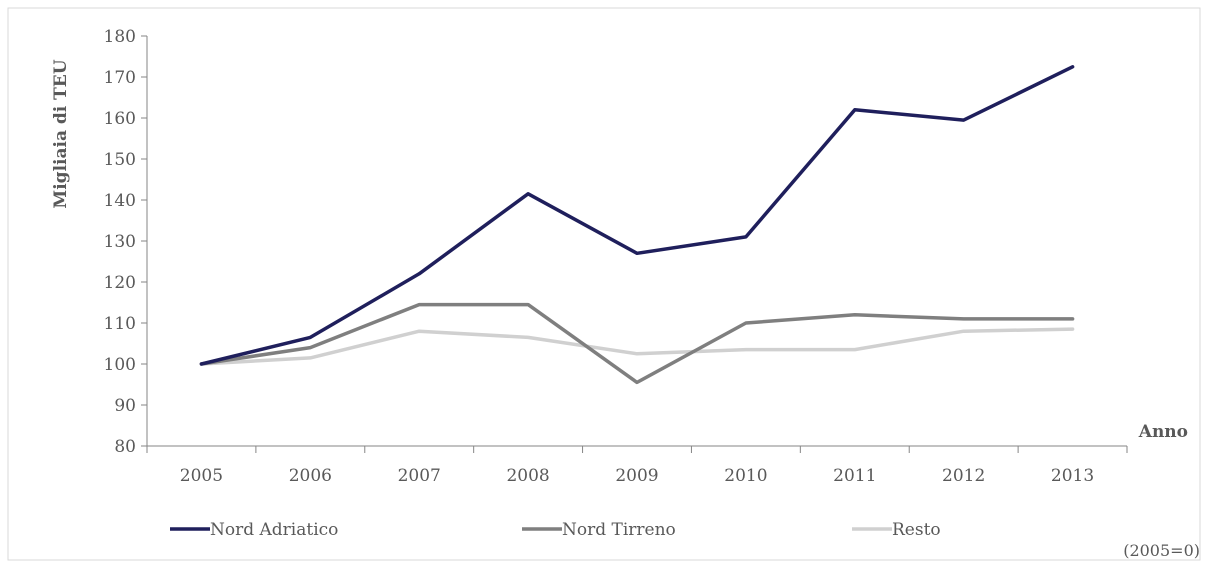  Describe the element at coordinates (619, 530) in the screenshot. I see `legend-label-nord-tirreno: Nord Tirreno` at that location.